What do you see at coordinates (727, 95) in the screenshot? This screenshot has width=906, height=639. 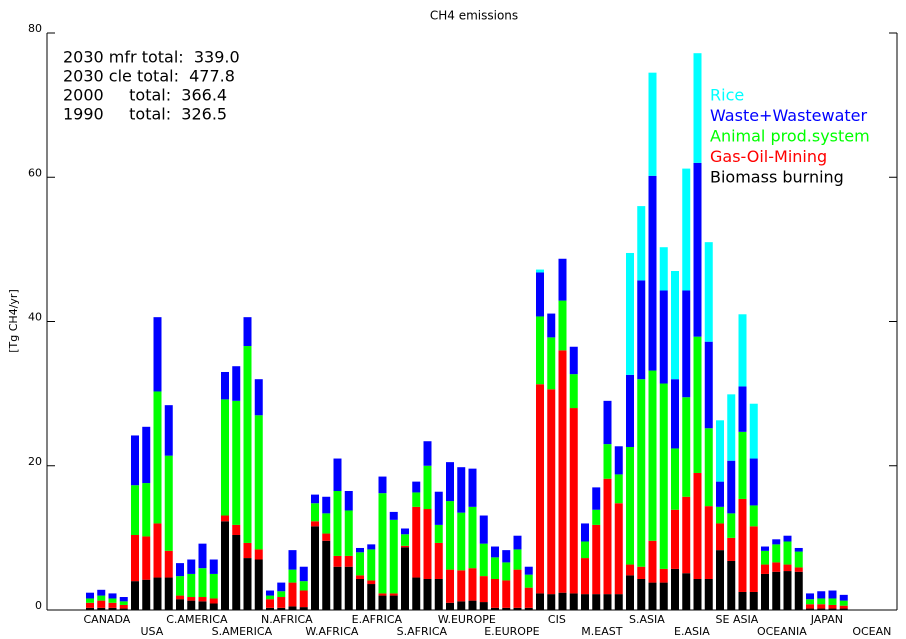 I see `legend-entry: Rice` at bounding box center [727, 95].